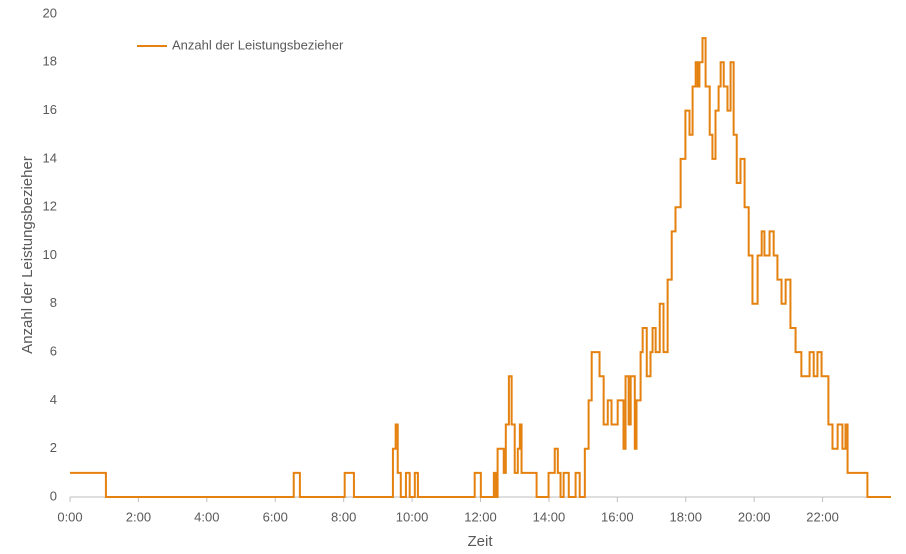 The width and height of the screenshot is (906, 554). I want to click on y-tick-label: 14, so click(50, 157).